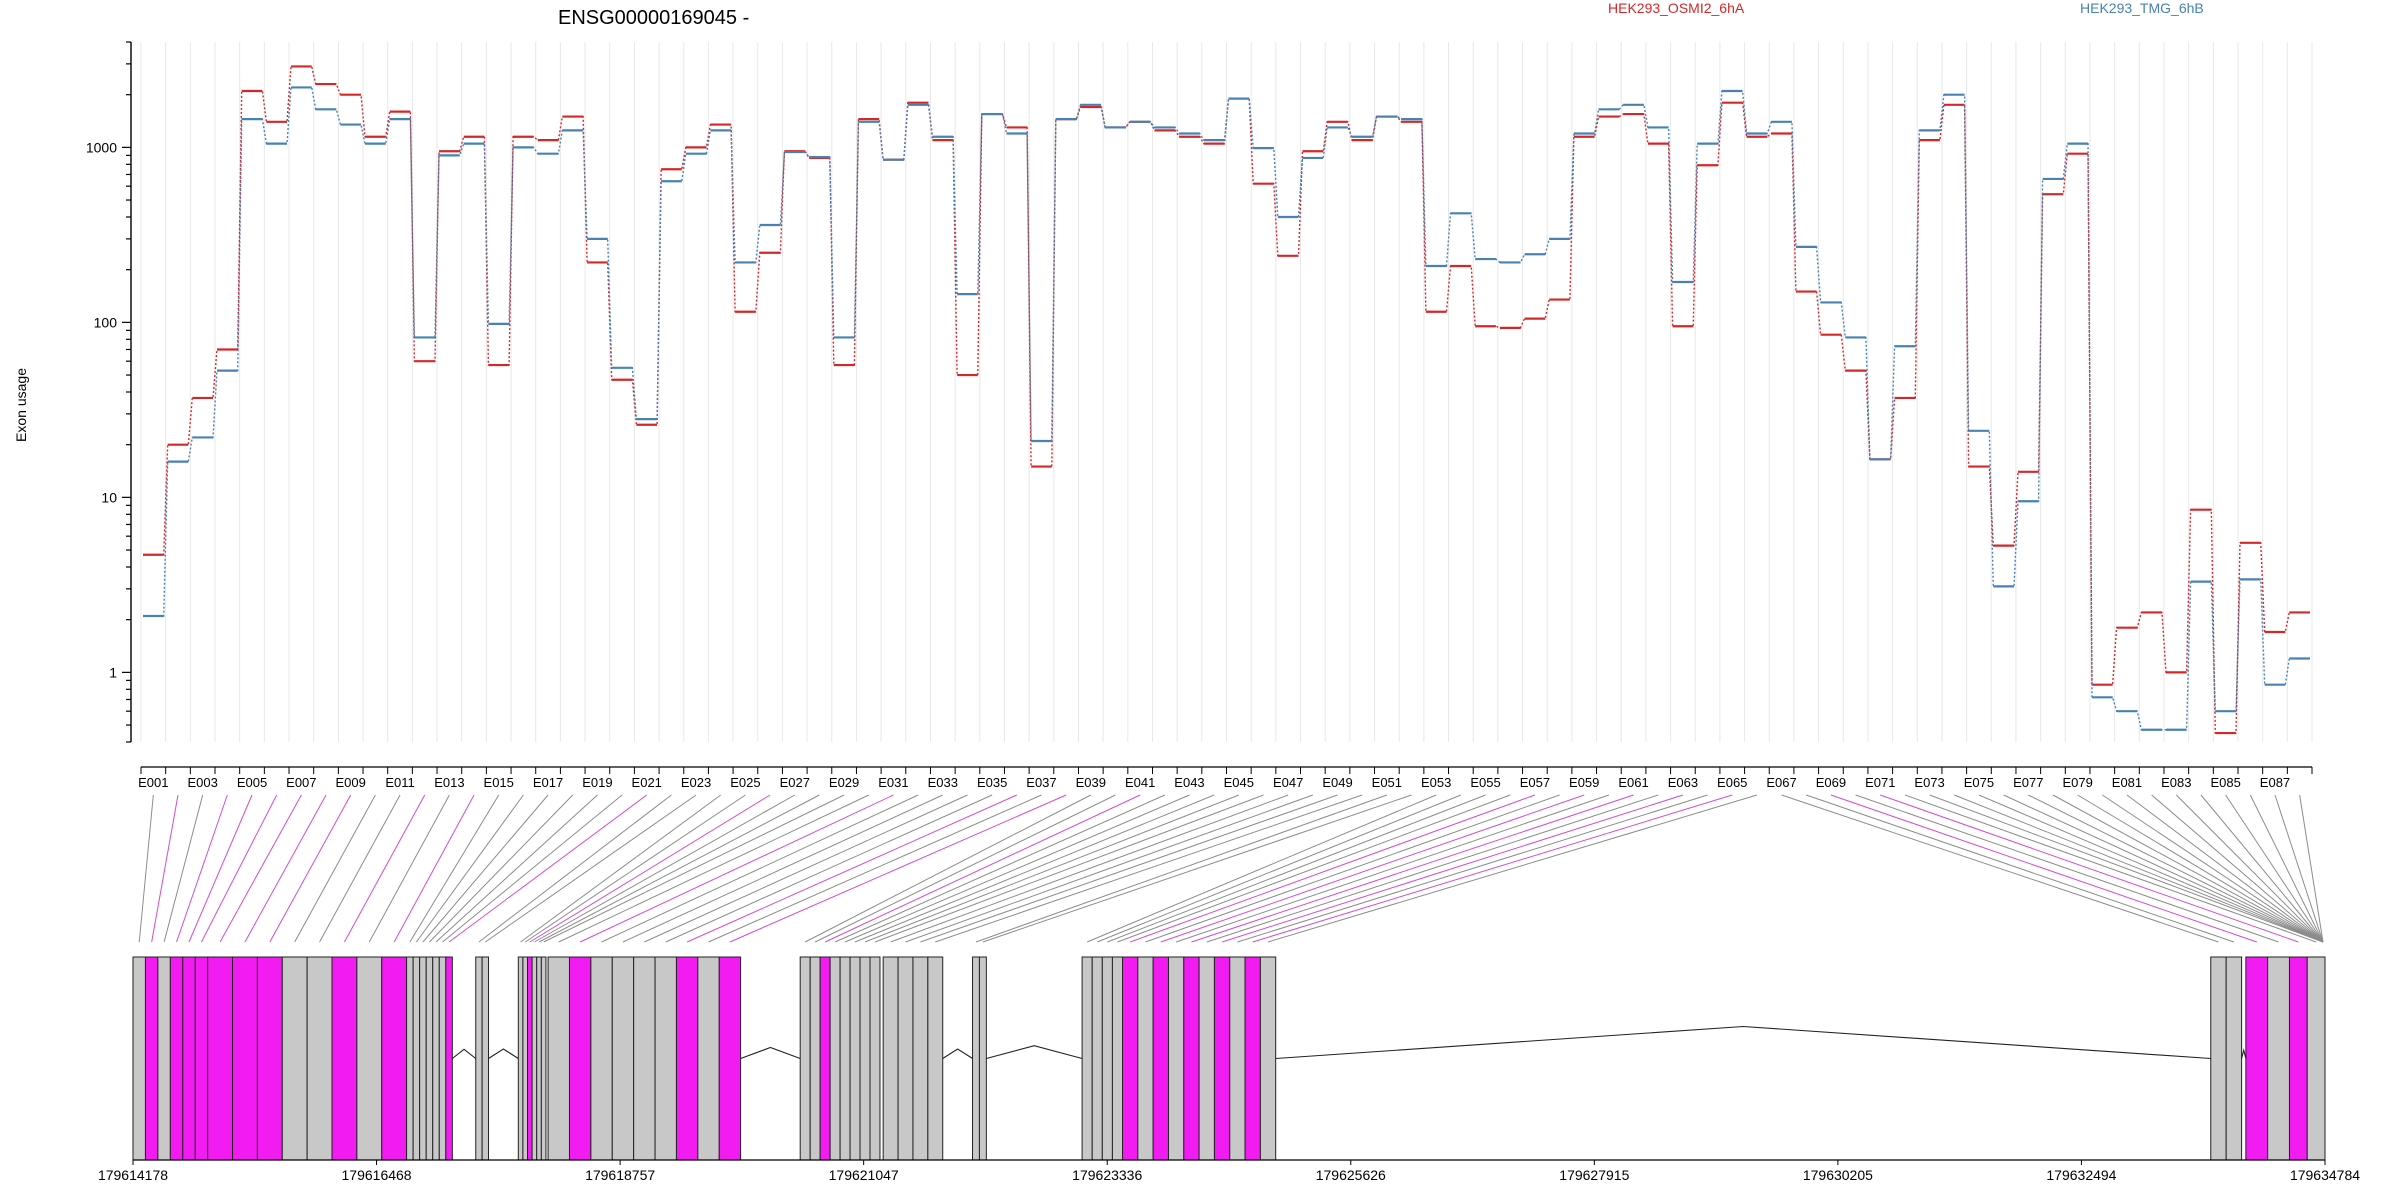  What do you see at coordinates (696, 782) in the screenshot?
I see `exon-tick-label: E023` at bounding box center [696, 782].